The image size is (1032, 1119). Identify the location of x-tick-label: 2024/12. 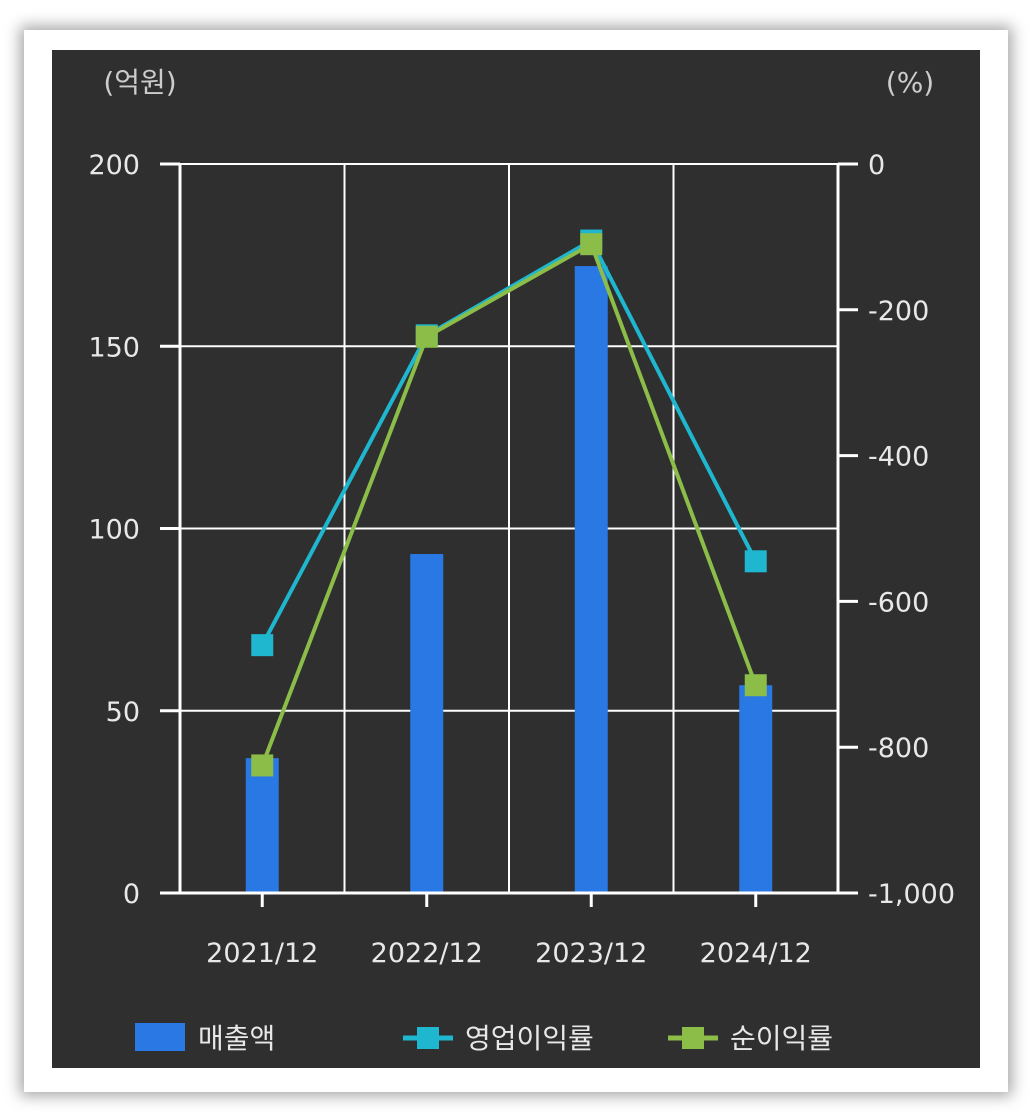
(756, 953).